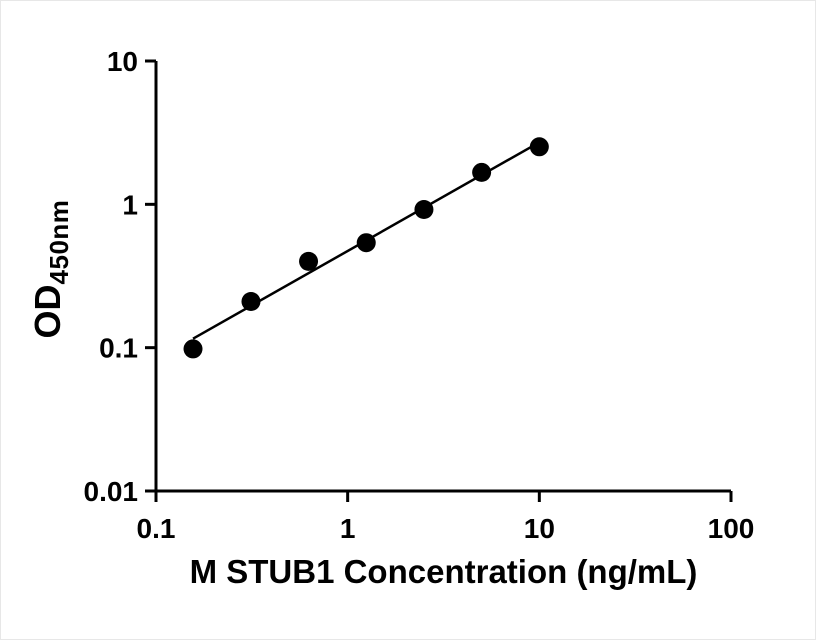 The width and height of the screenshot is (816, 641). I want to click on x-axis-label: M STUB1 Concentration (ng/mL), so click(443, 571).